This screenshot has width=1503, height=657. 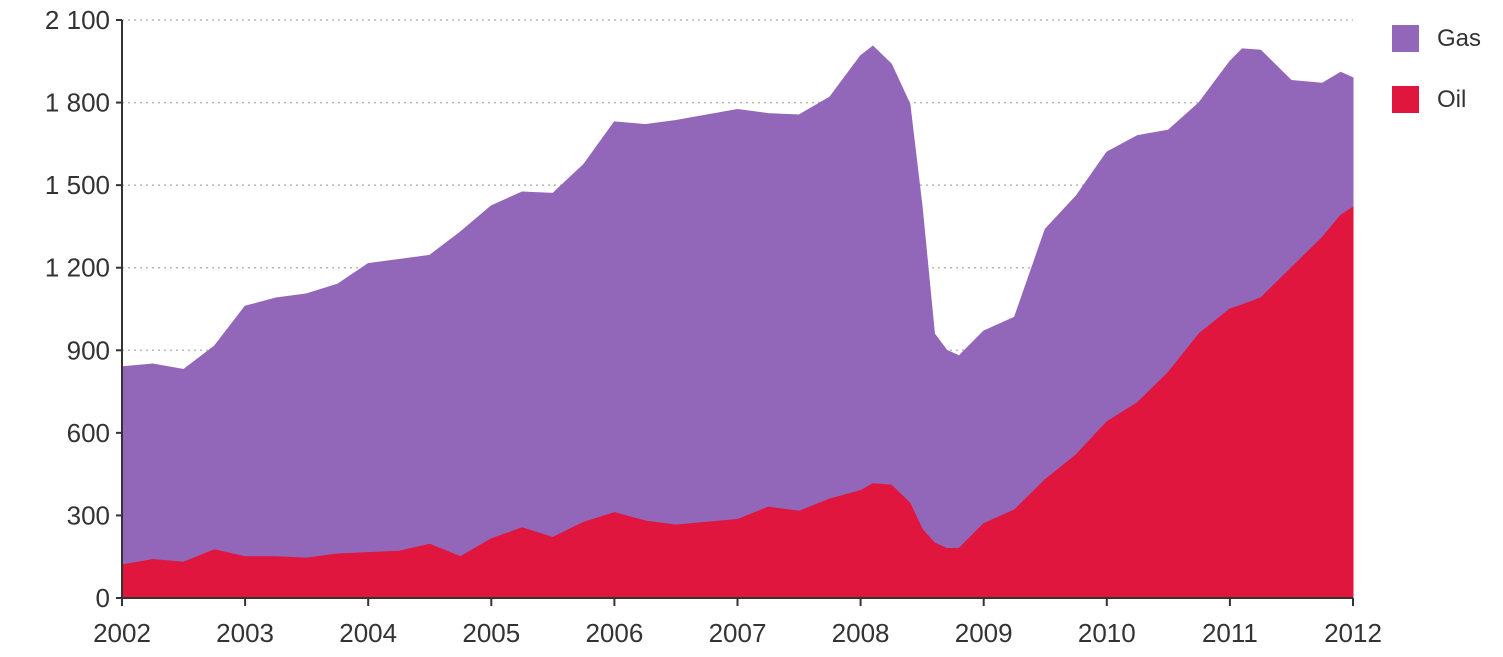 I want to click on y-tick-label-6: 1 800, so click(x=77, y=103).